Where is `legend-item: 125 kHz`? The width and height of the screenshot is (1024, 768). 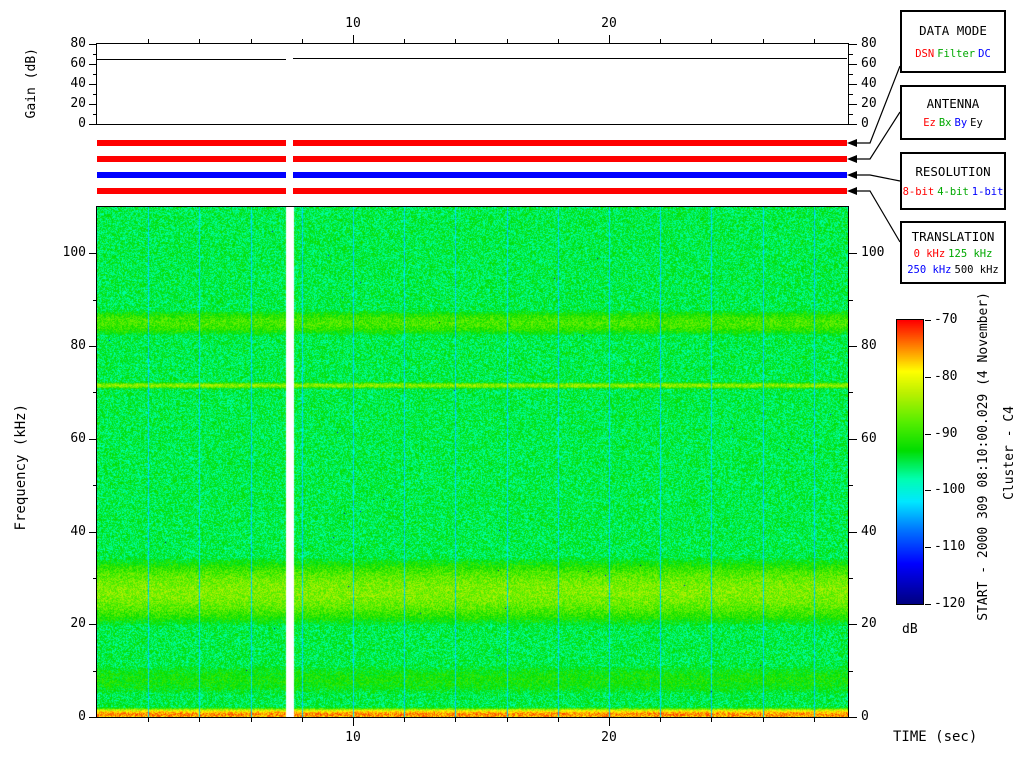 legend-item: 125 kHz is located at coordinates (970, 254).